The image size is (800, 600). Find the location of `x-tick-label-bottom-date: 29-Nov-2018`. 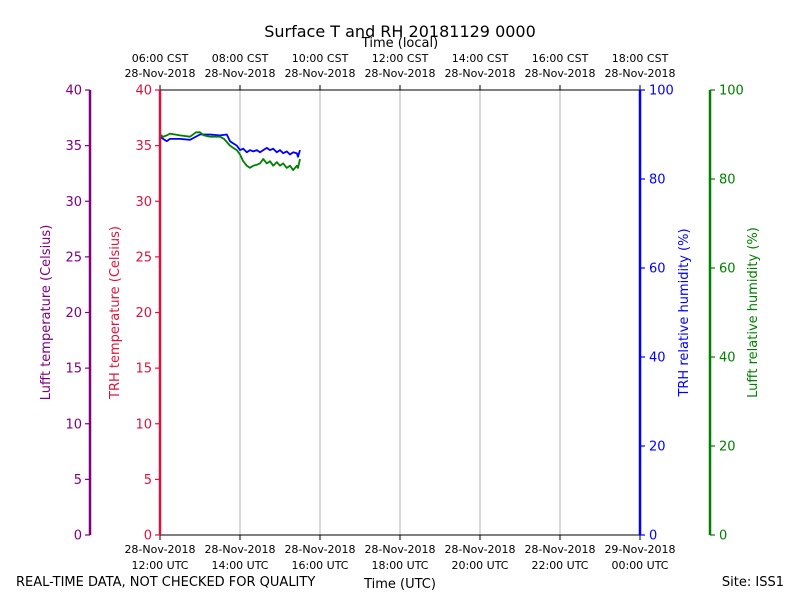

x-tick-label-bottom-date: 29-Nov-2018 is located at coordinates (639, 549).